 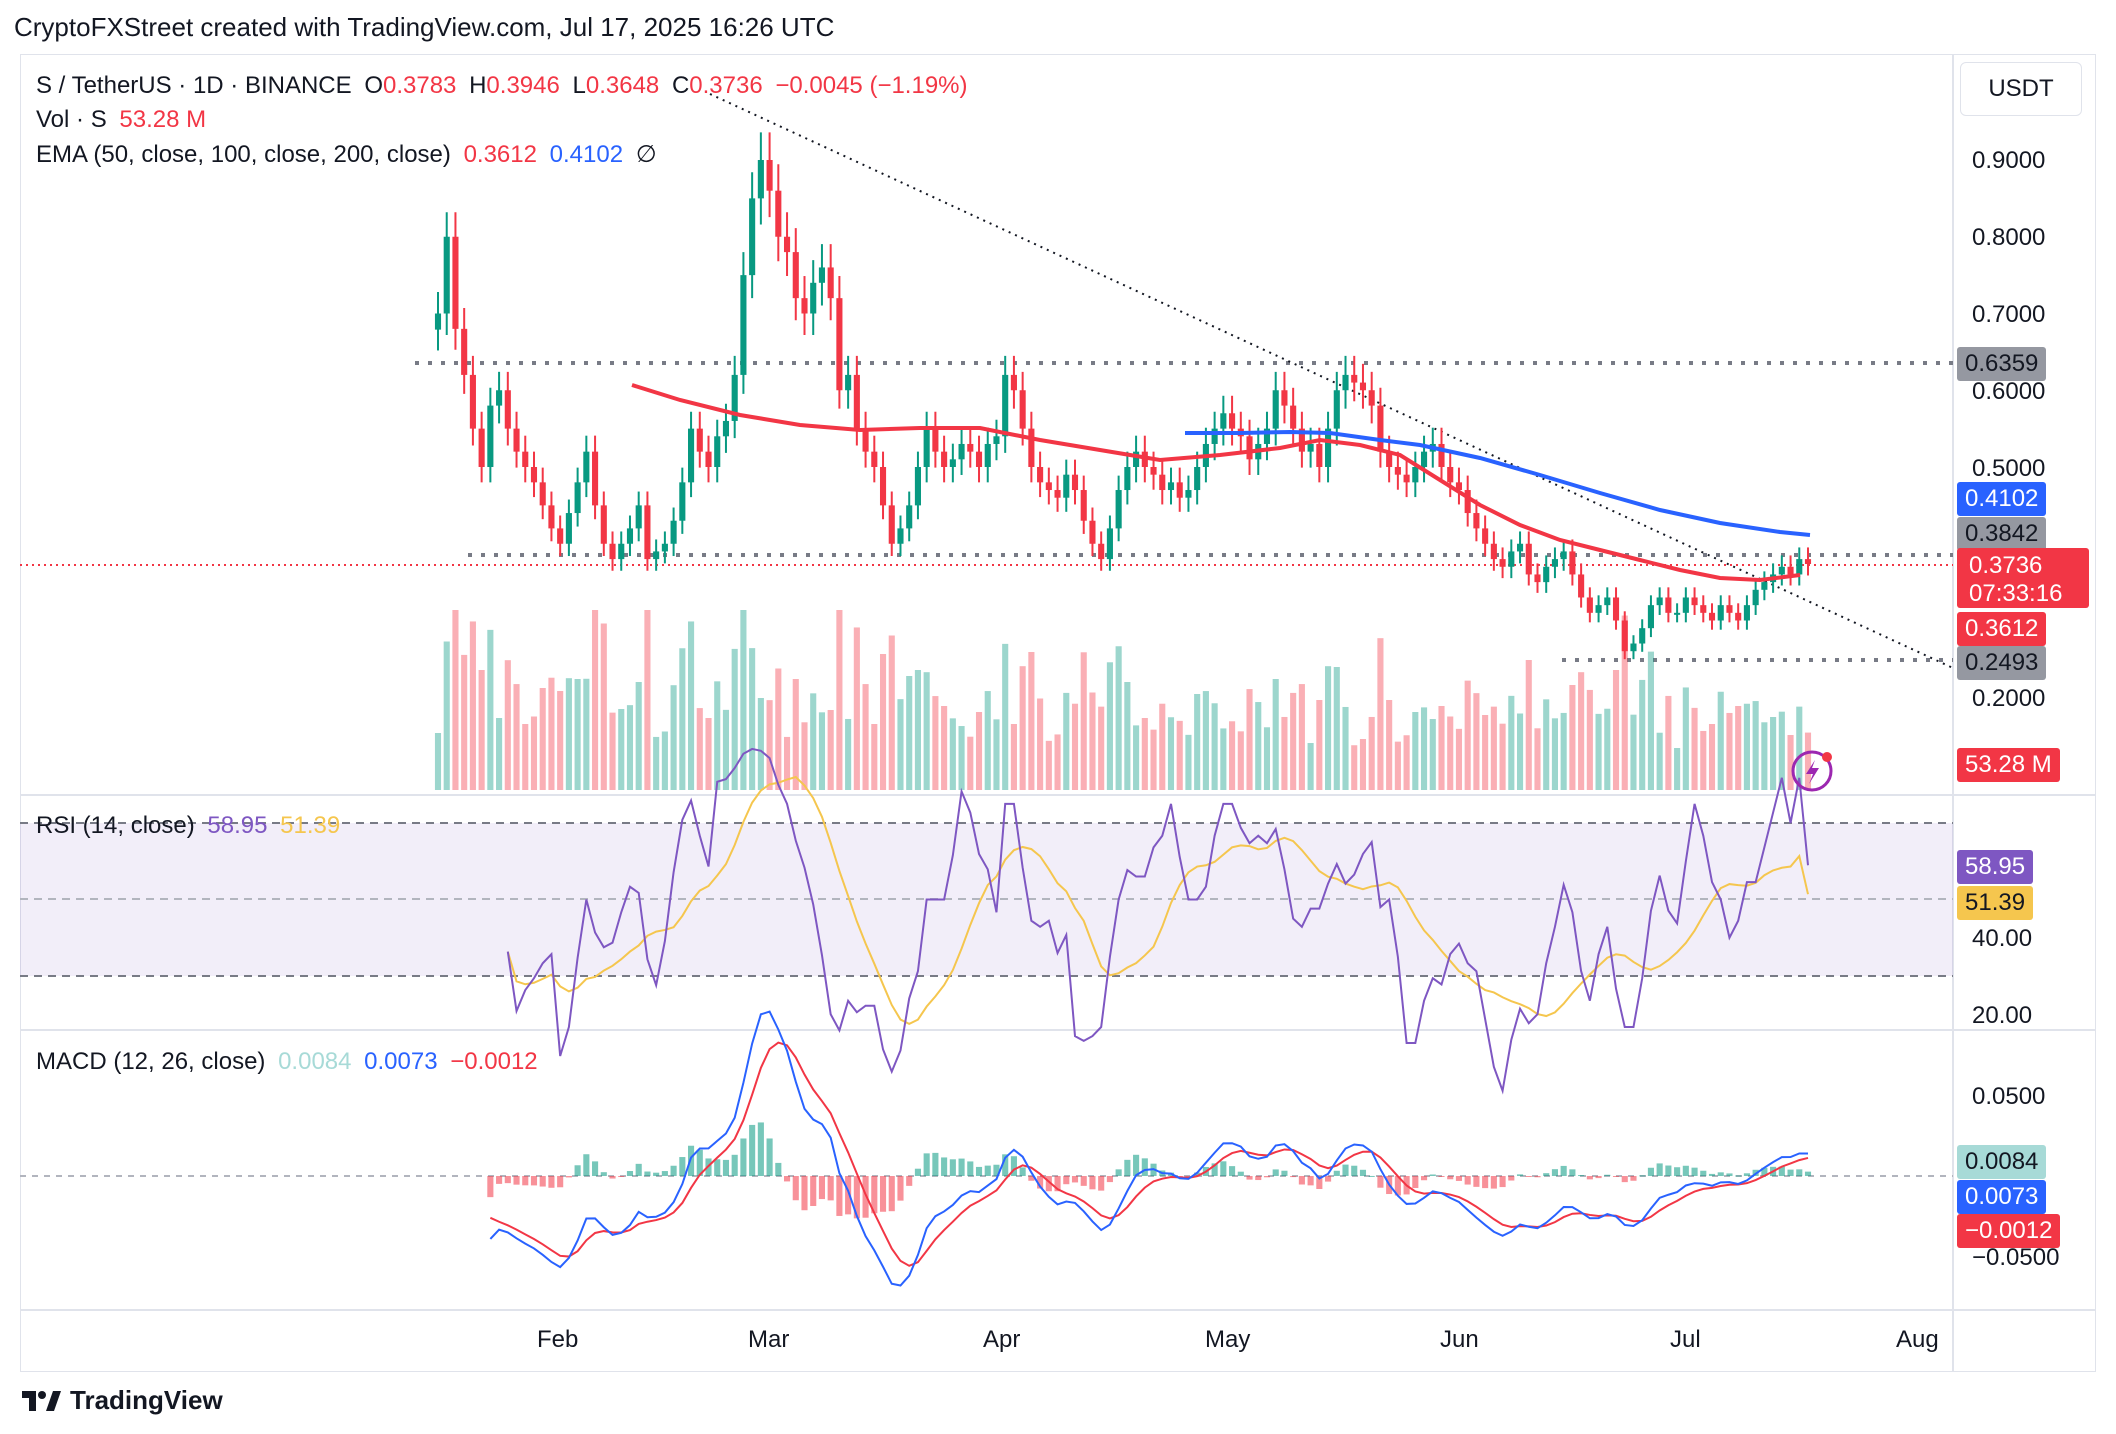 What do you see at coordinates (2021, 89) in the screenshot?
I see `currency-button: USDT` at bounding box center [2021, 89].